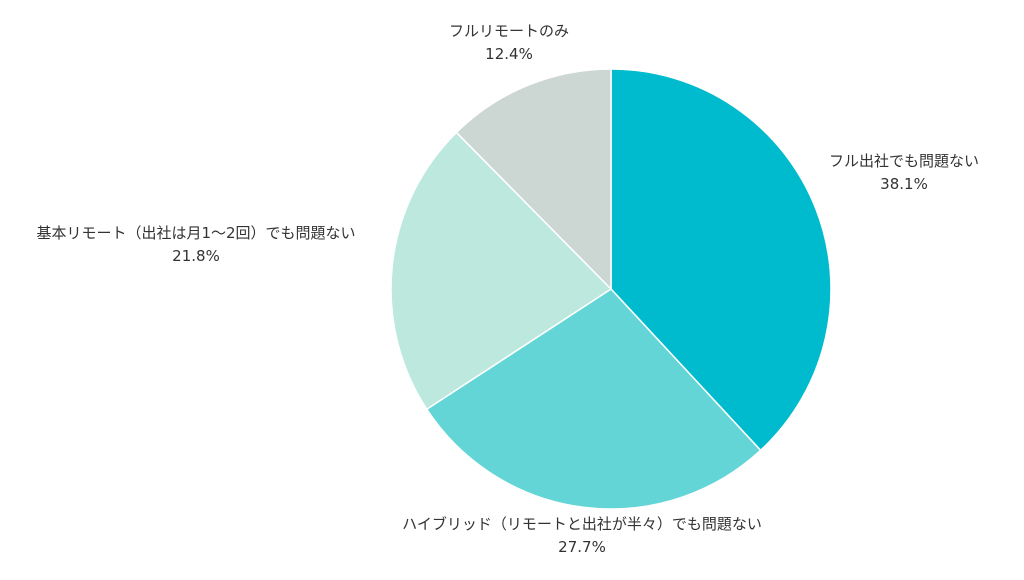  Describe the element at coordinates (904, 184) in the screenshot. I see `slice-value-label-0: 38.1%` at that location.